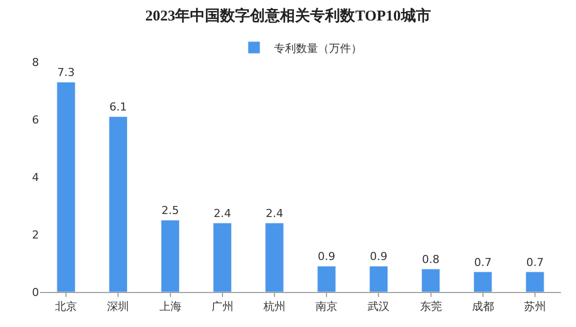 The width and height of the screenshot is (576, 327). What do you see at coordinates (118, 307) in the screenshot?
I see `x-tick-label: 深圳` at bounding box center [118, 307].